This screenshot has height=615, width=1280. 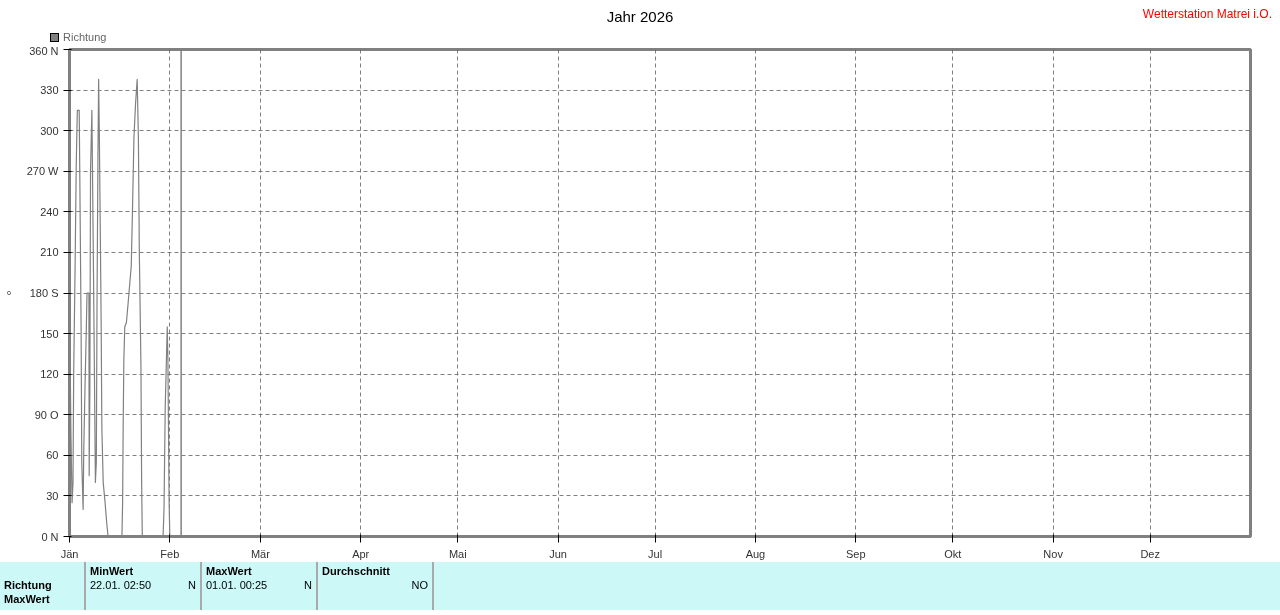 I want to click on text: 22.01. 02:50, so click(x=121, y=585).